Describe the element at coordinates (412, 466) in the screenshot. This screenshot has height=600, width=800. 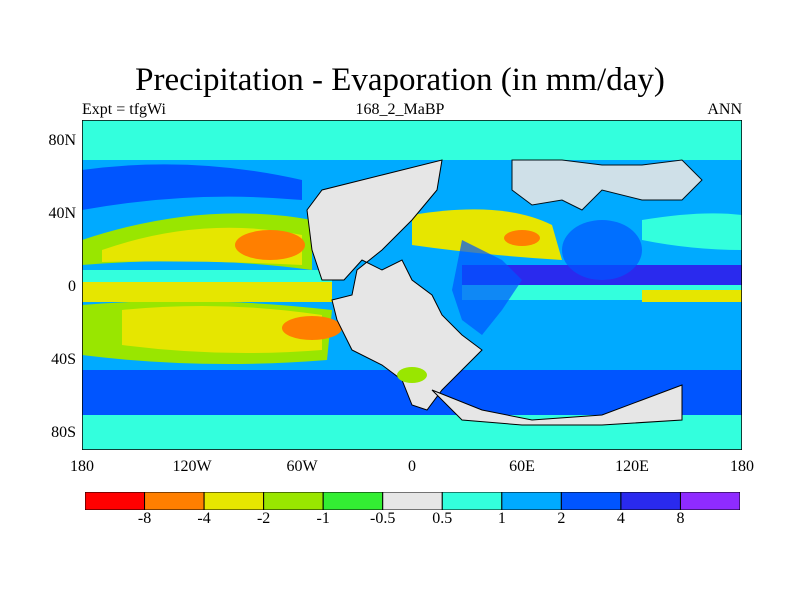
I see `x-tick: 0` at that location.